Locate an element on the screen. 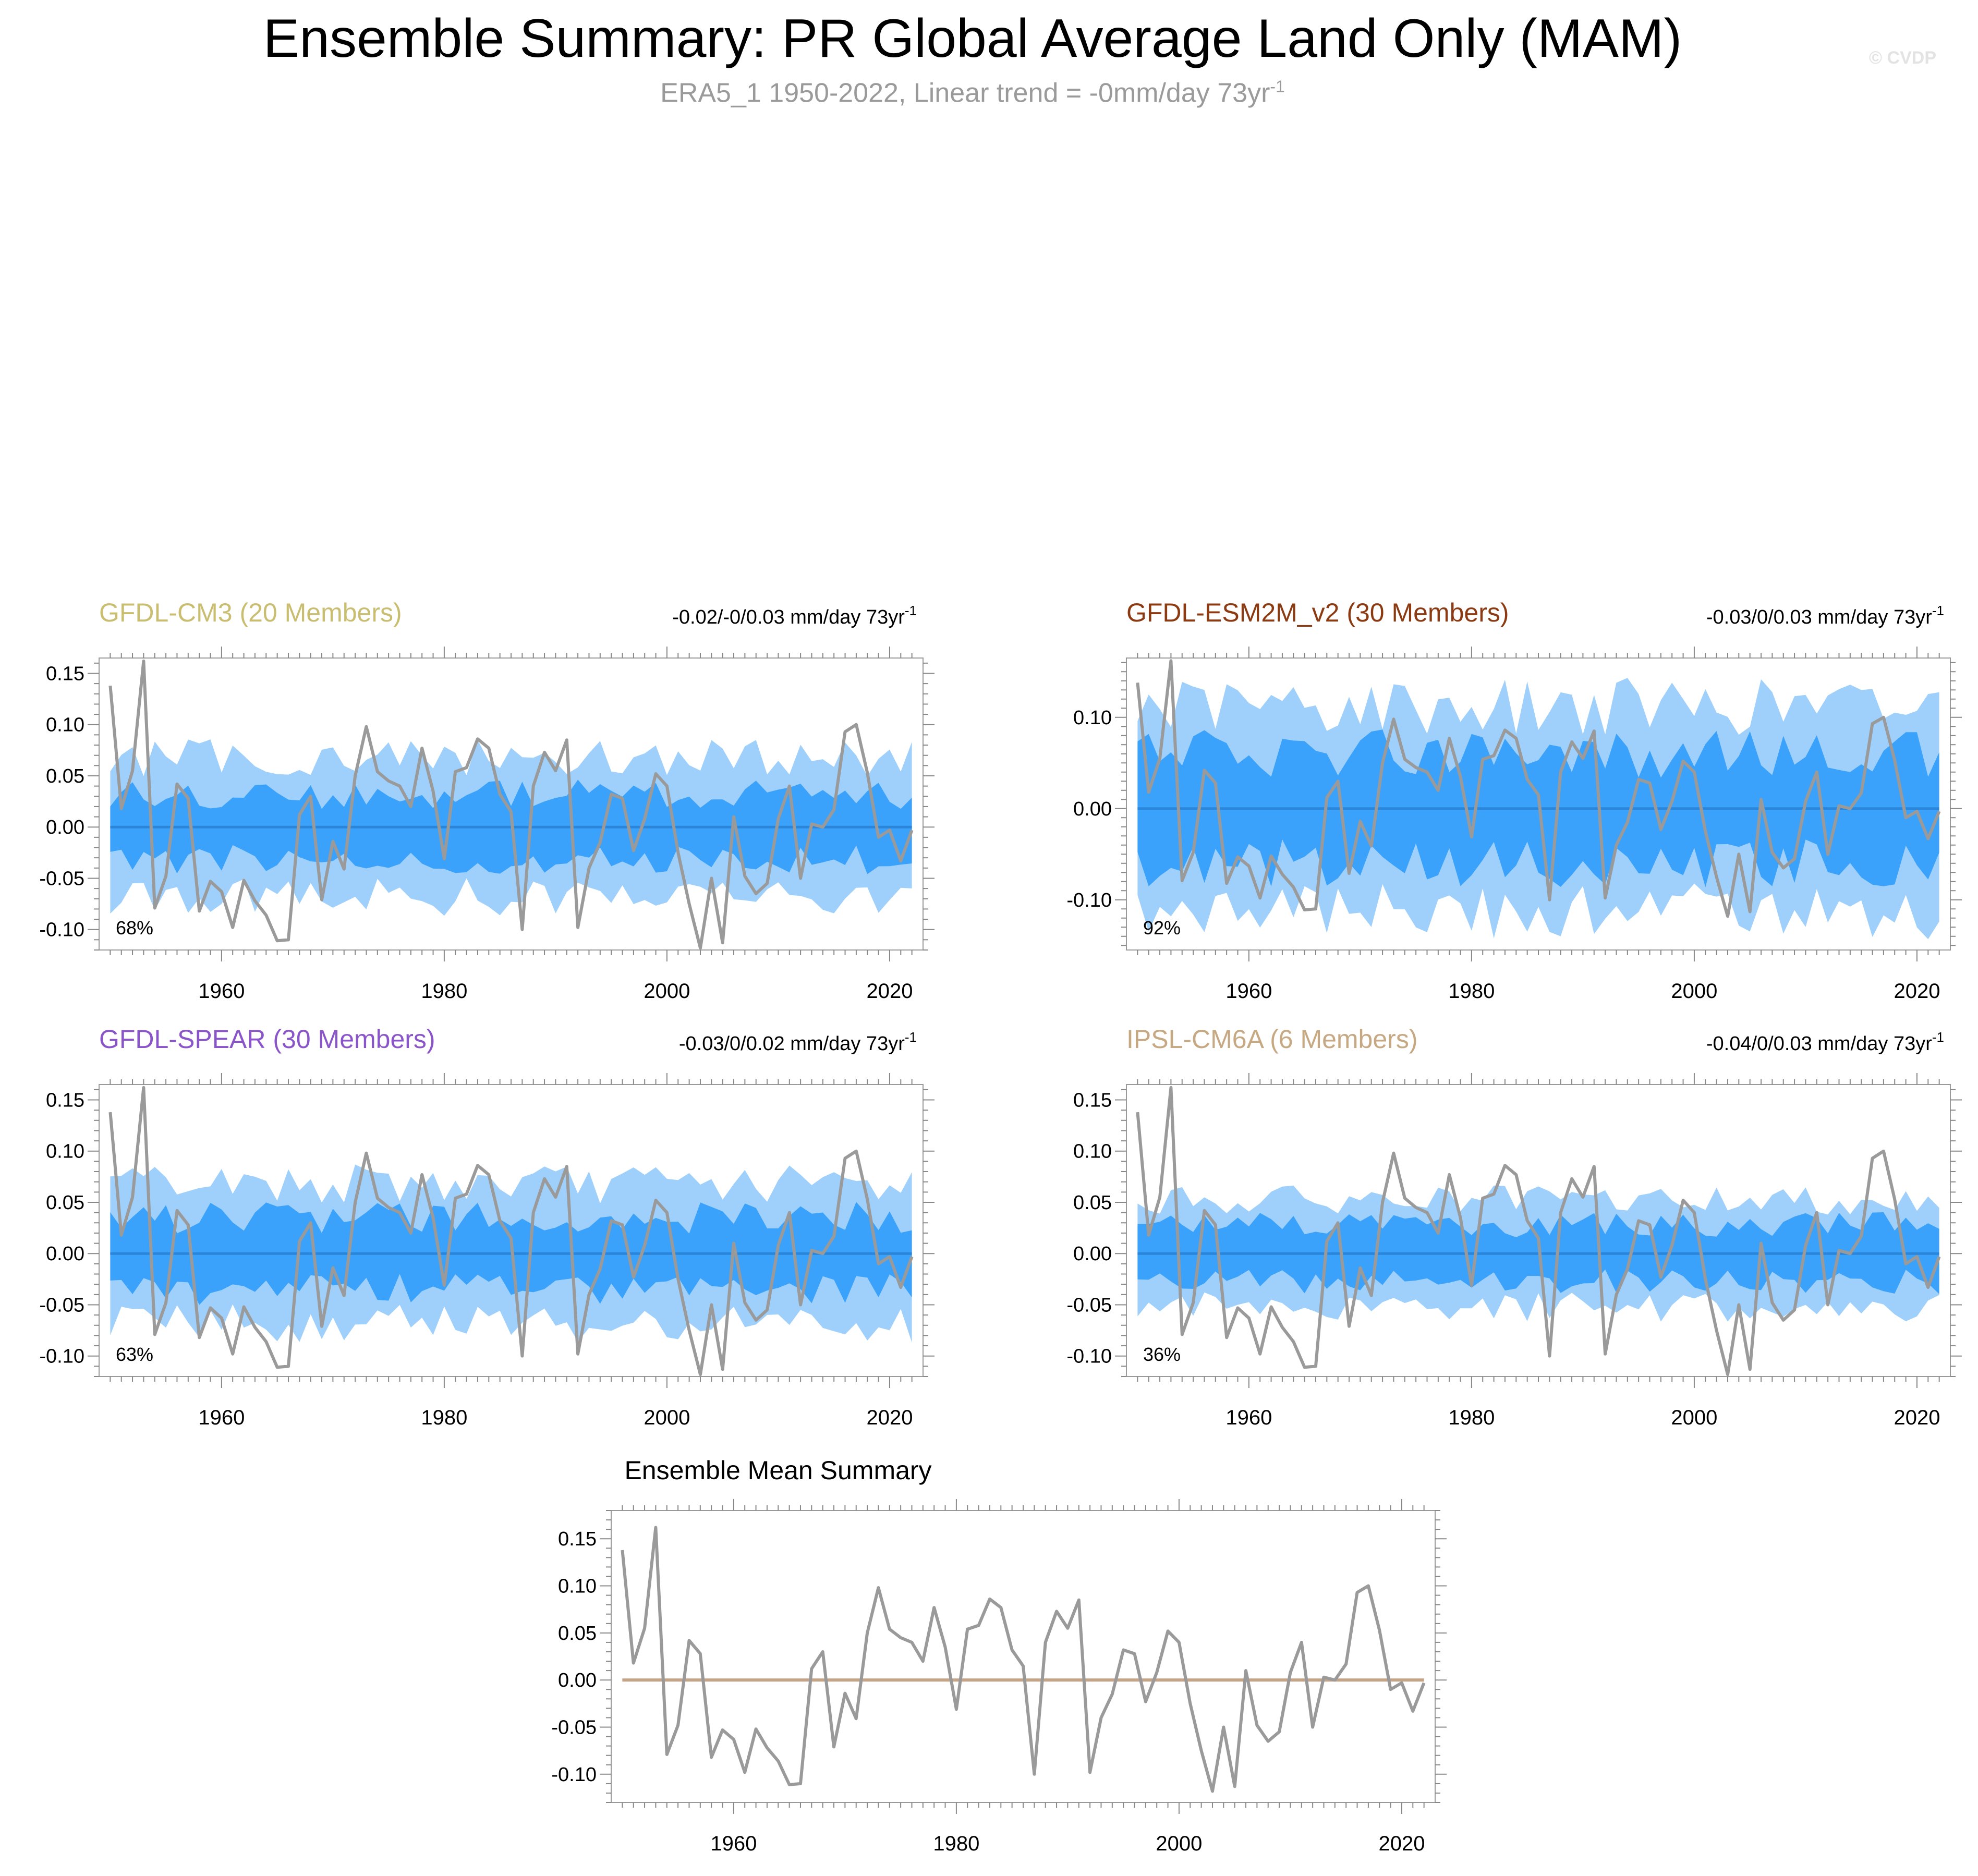  panel-title: GFDL-SPEAR (30 Members) is located at coordinates (267, 1039).